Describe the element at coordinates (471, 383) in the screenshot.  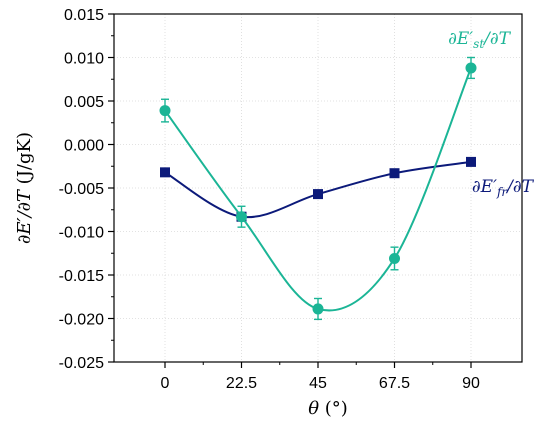
I see `x-tick-label: 90` at that location.